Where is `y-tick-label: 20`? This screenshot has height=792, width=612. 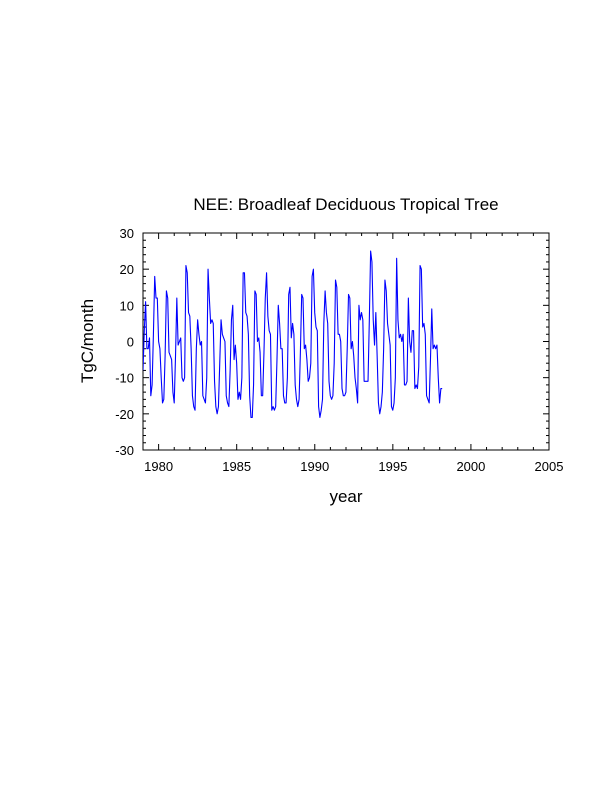
y-tick-label: 20 is located at coordinates (127, 269).